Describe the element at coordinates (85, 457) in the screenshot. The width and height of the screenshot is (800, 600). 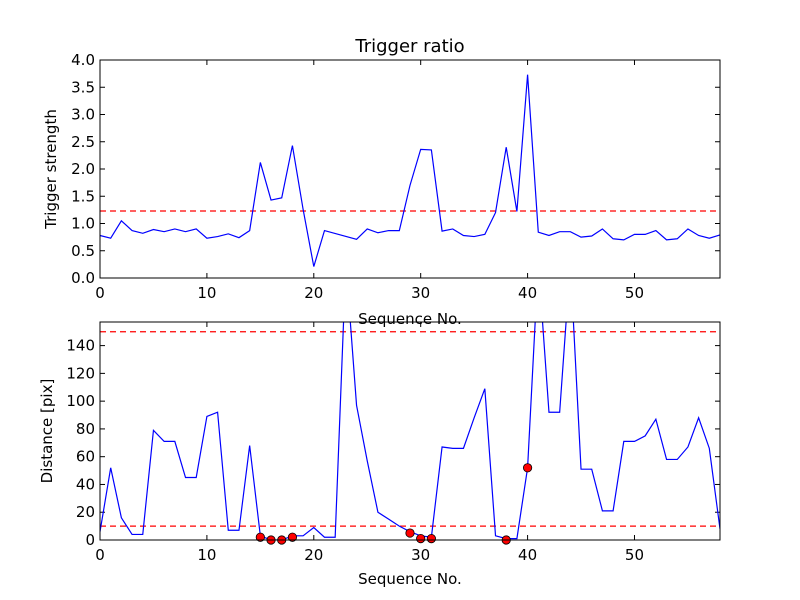
I see `y-tick-label: 60` at that location.